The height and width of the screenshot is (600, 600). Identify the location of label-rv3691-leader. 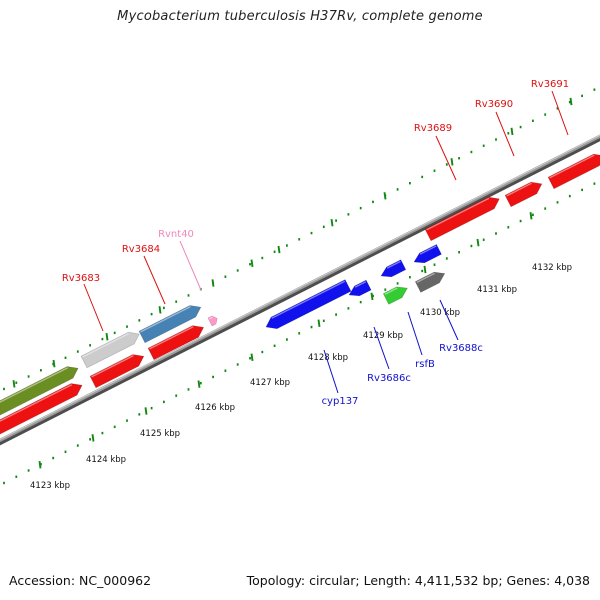
(560, 113).